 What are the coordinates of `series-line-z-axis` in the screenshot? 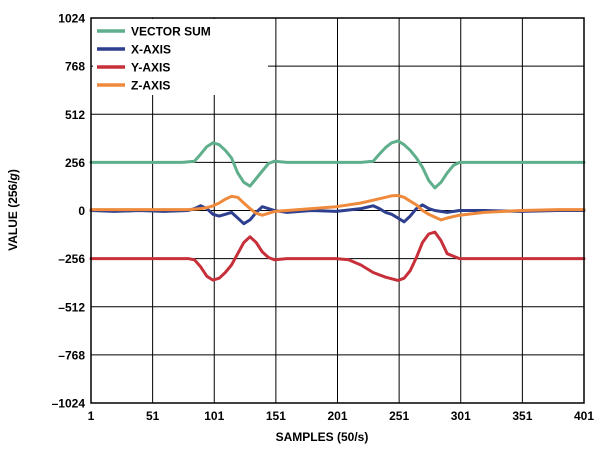 It's located at (337, 208).